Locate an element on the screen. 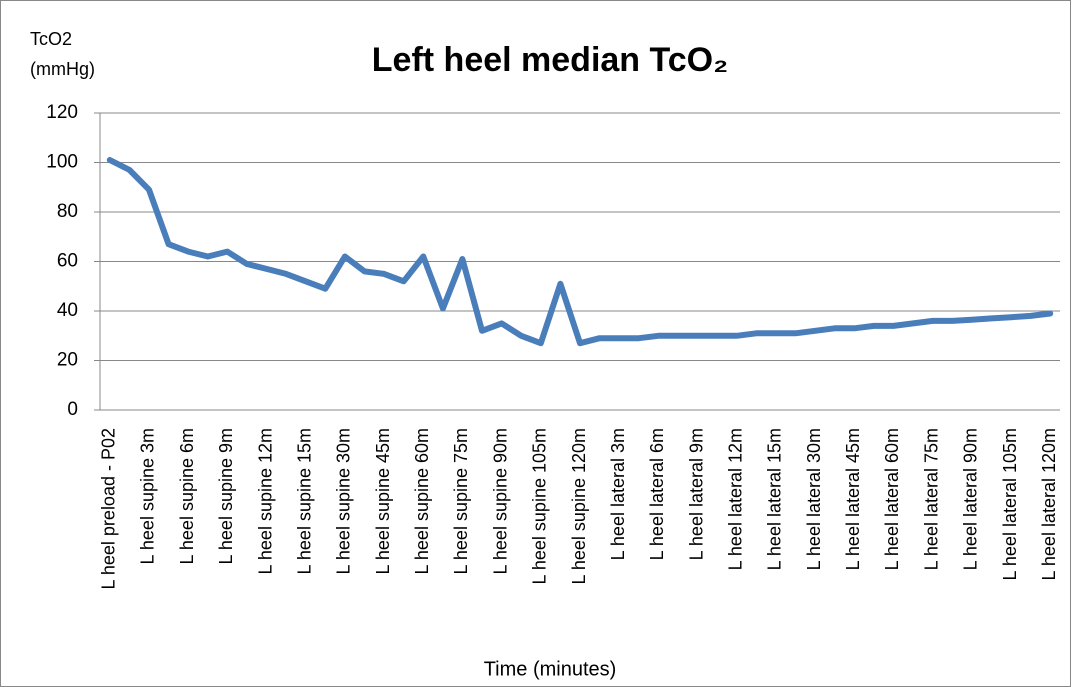 Image resolution: width=1079 pixels, height=687 pixels. y-axis-label: (mmHg) is located at coordinates (62, 69).